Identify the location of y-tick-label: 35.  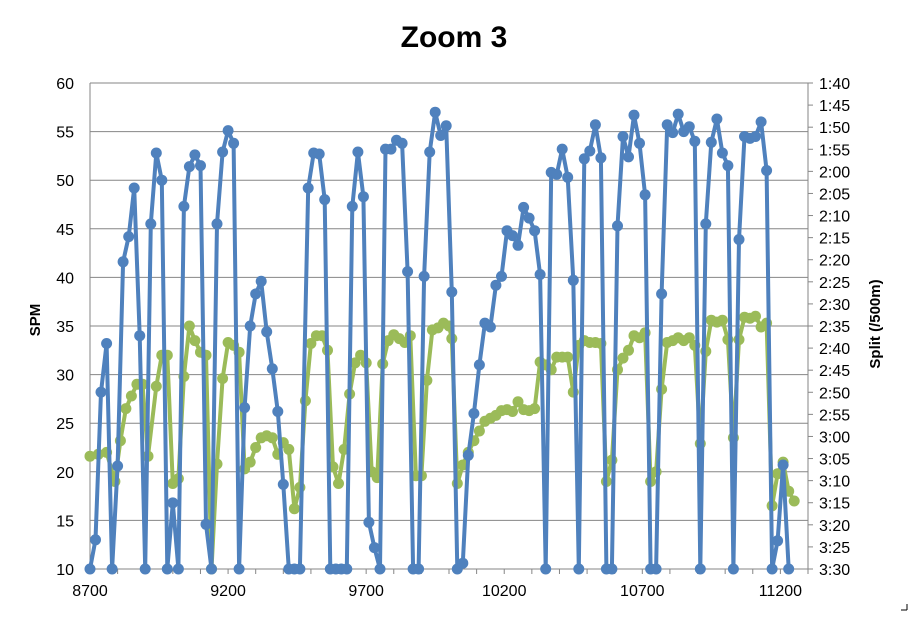
(65, 327).